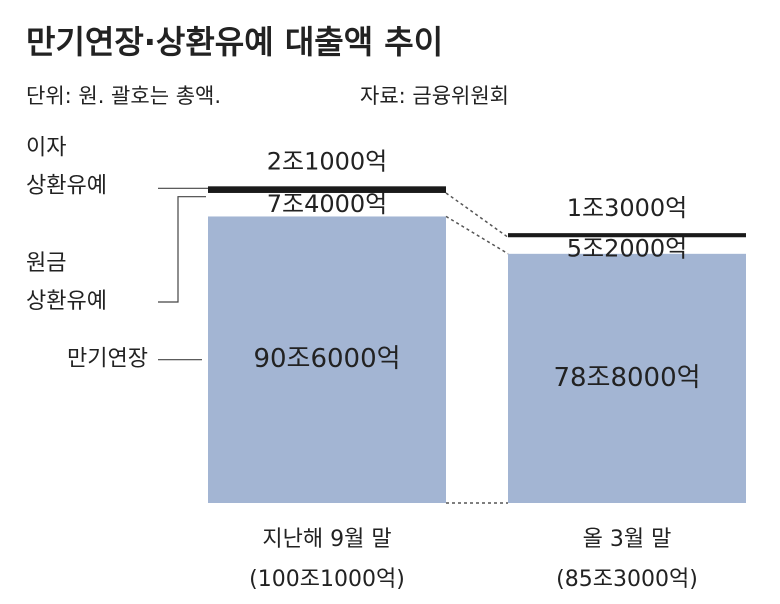 The image size is (780, 604). What do you see at coordinates (627, 208) in the screenshot?
I see `value-label: 1조3000억` at bounding box center [627, 208].